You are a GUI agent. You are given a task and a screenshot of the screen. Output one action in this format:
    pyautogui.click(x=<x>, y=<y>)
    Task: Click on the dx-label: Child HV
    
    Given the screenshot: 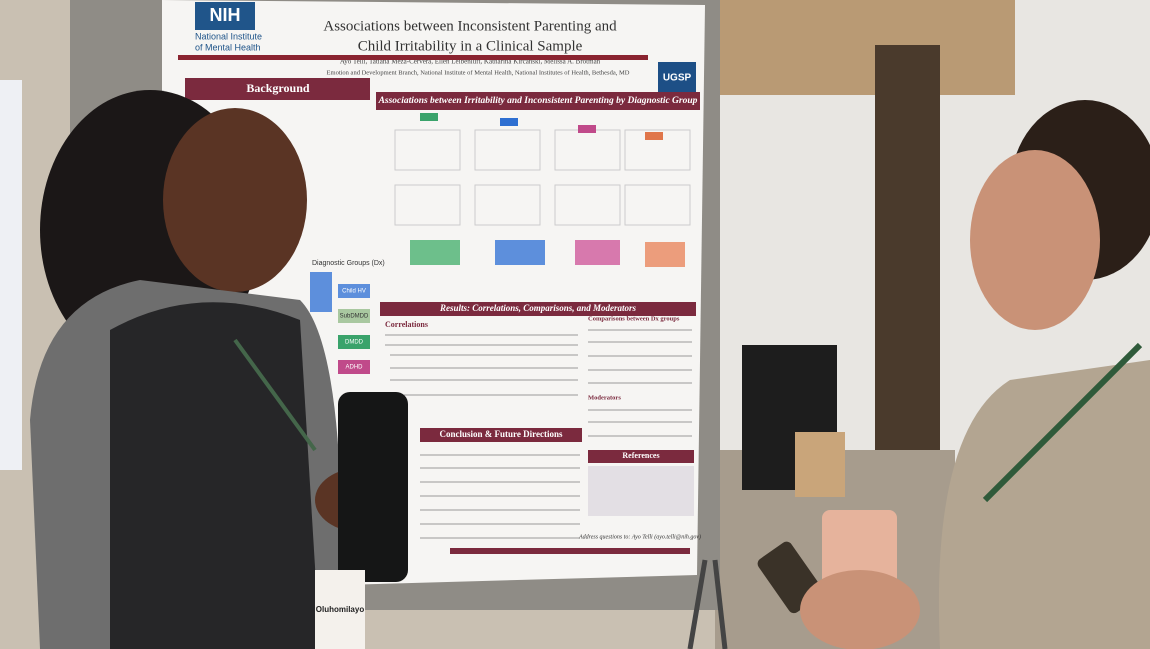 What is the action you would take?
    pyautogui.click(x=354, y=292)
    